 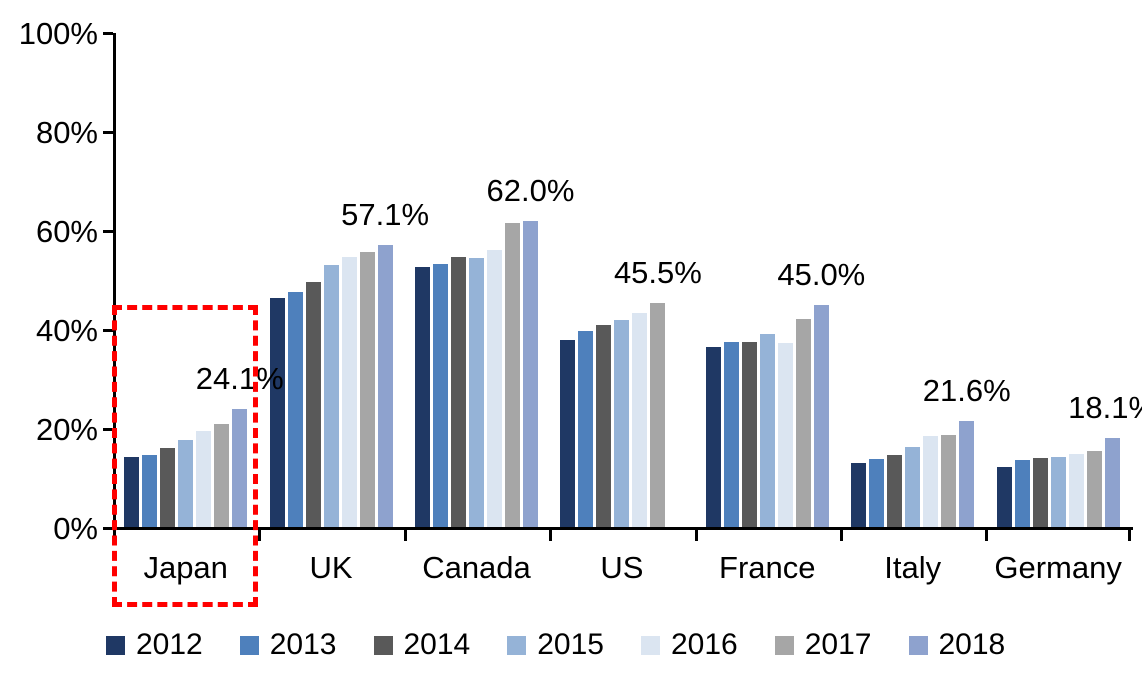 I want to click on bar-uk-2013, so click(x=295, y=409).